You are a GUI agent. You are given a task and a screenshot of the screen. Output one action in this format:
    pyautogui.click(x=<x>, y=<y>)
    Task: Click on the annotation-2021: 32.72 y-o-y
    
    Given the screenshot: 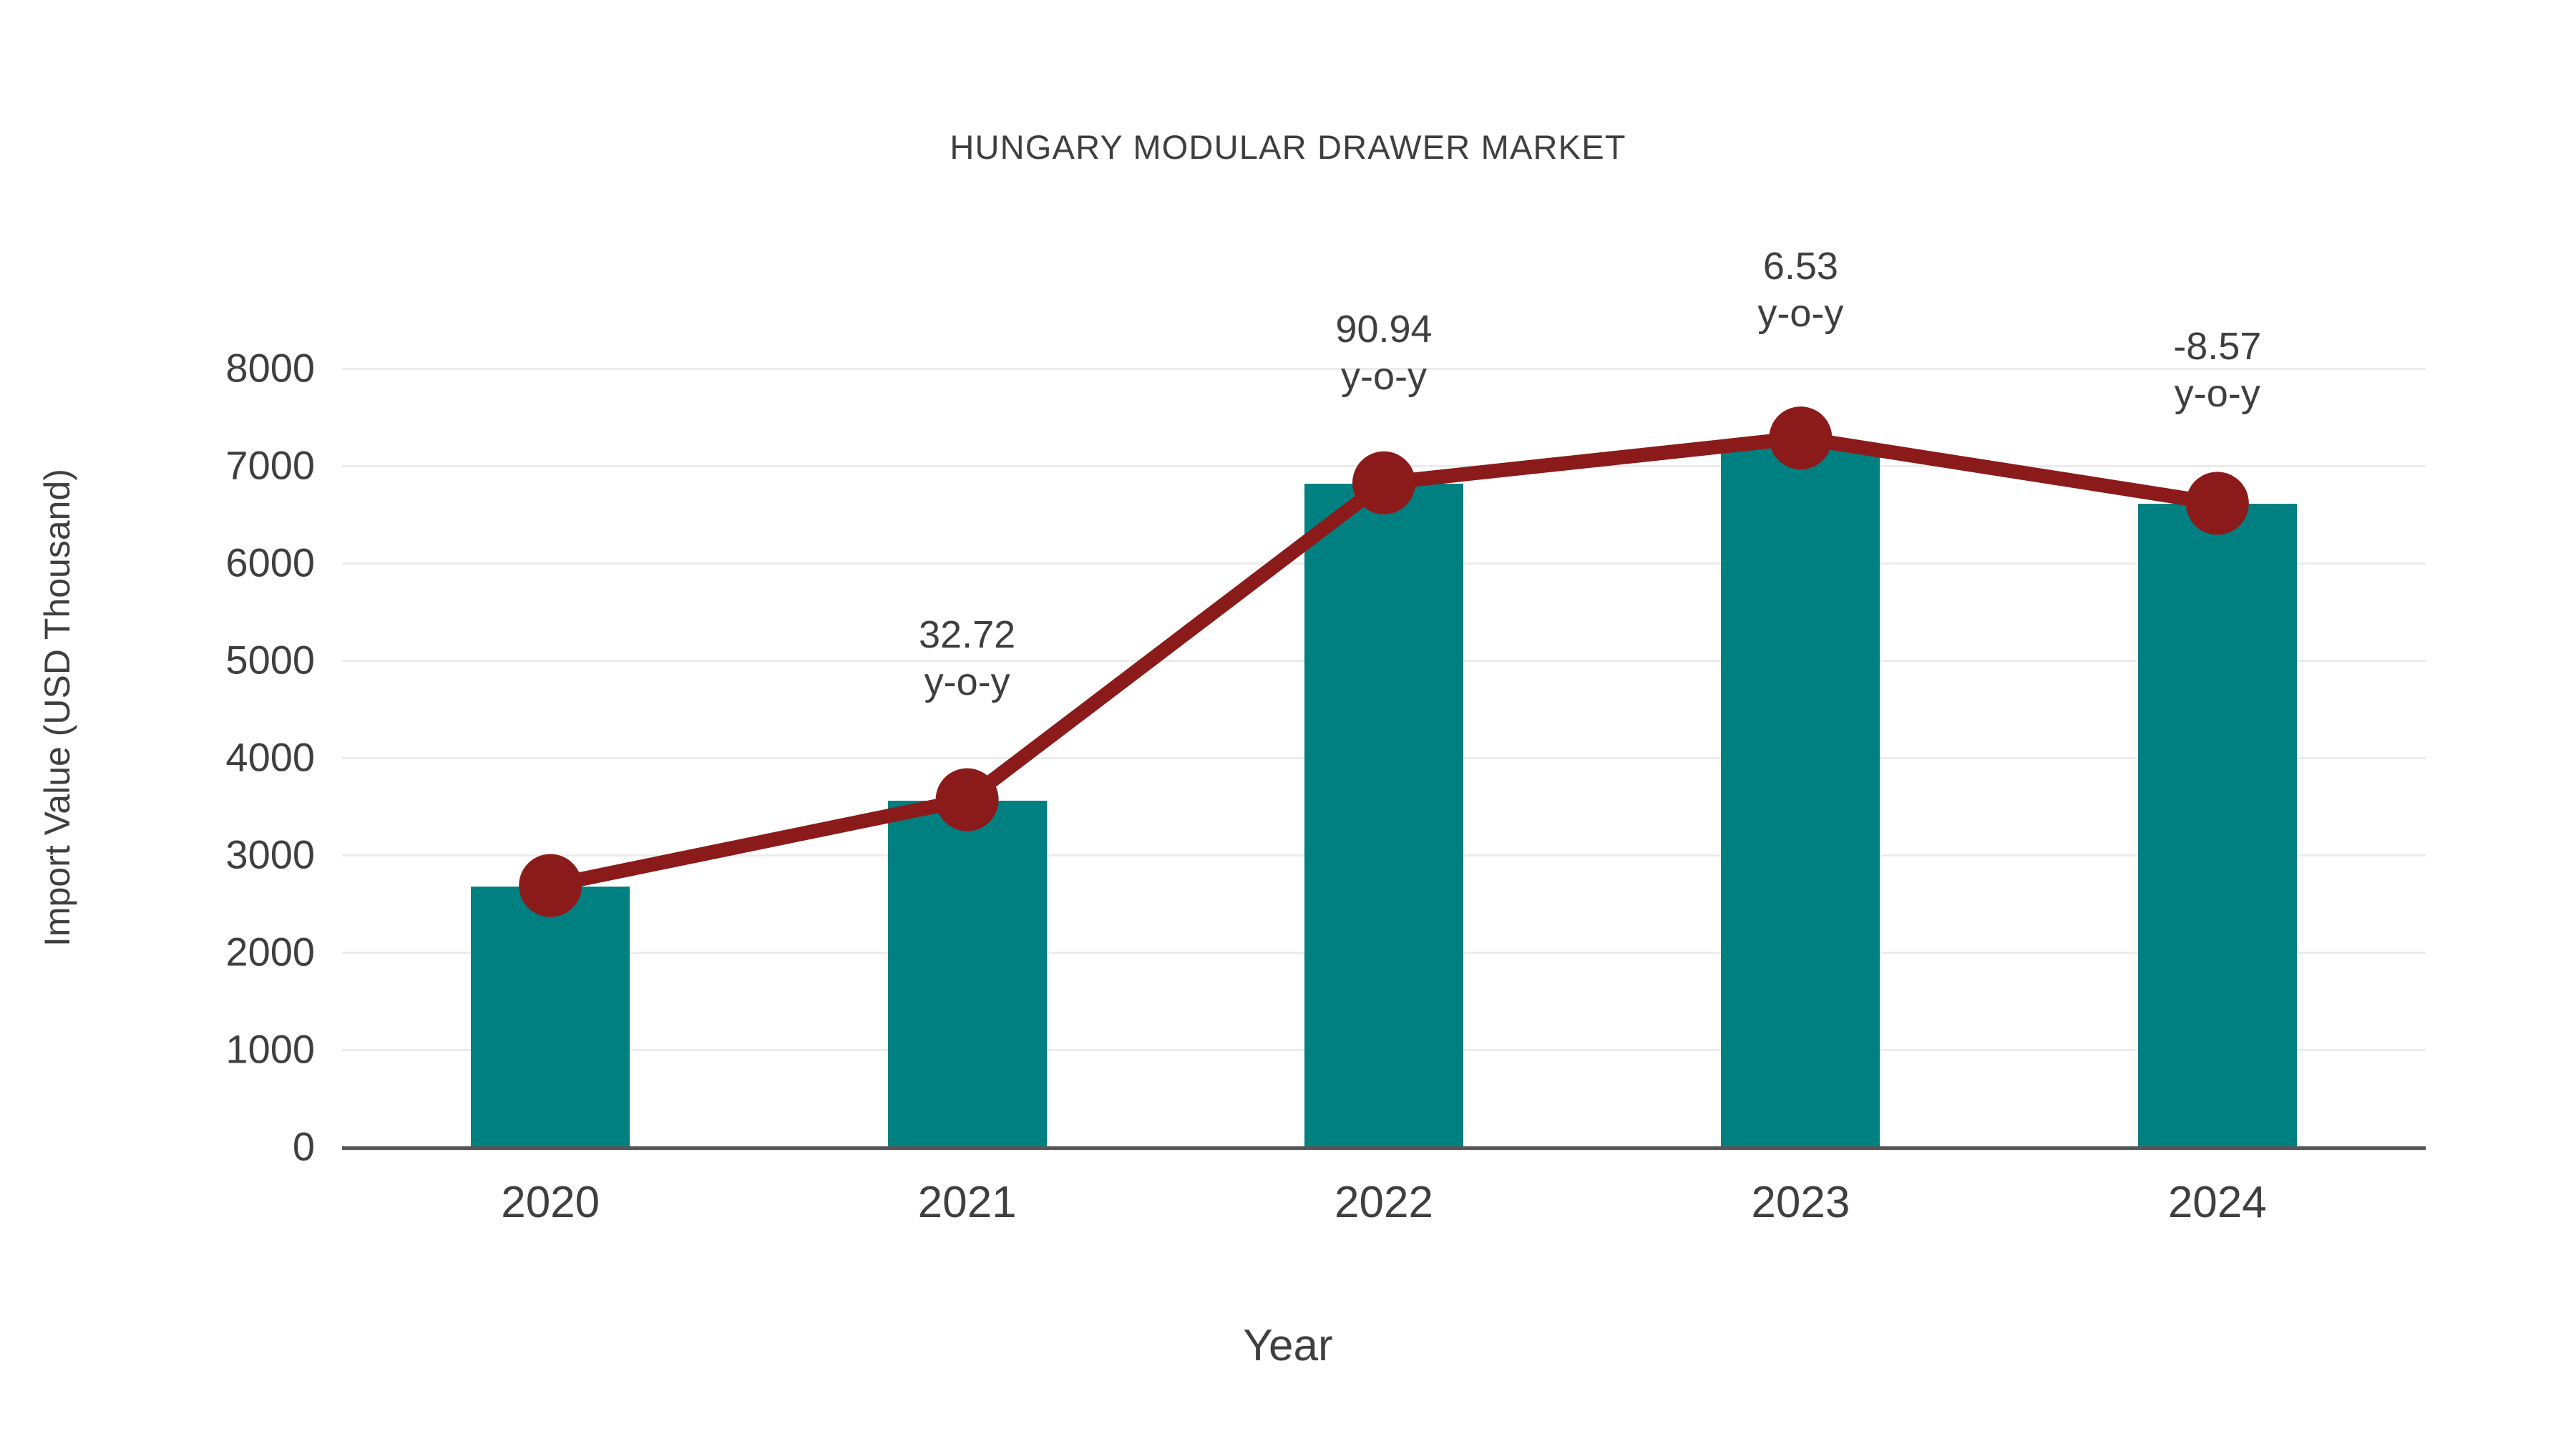 What is the action you would take?
    pyautogui.click(x=967, y=659)
    